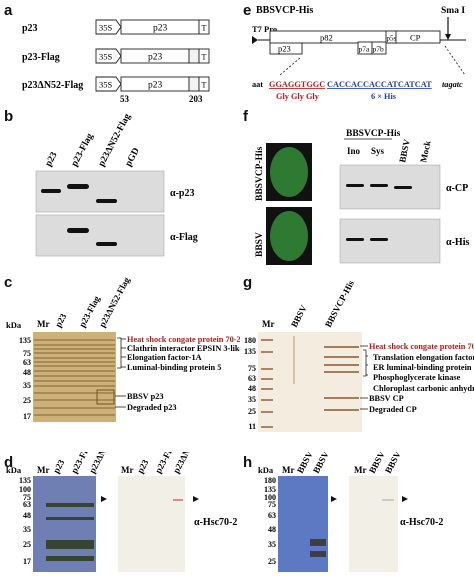  I want to click on lane-label: p23-Flag, so click(83, 150).